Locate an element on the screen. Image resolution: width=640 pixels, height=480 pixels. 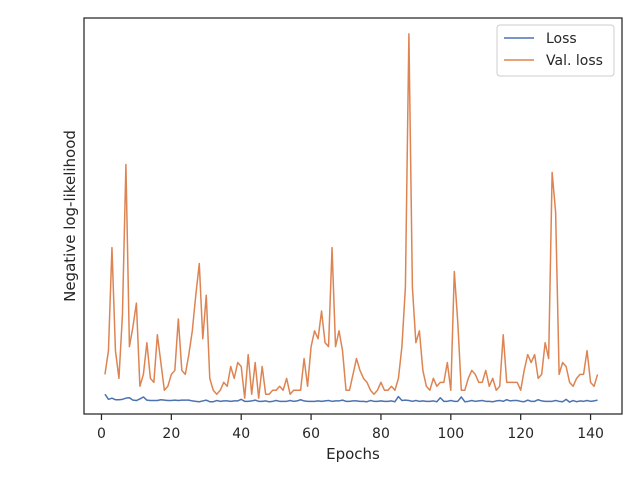
x-tick-label: 120 is located at coordinates (520, 434).